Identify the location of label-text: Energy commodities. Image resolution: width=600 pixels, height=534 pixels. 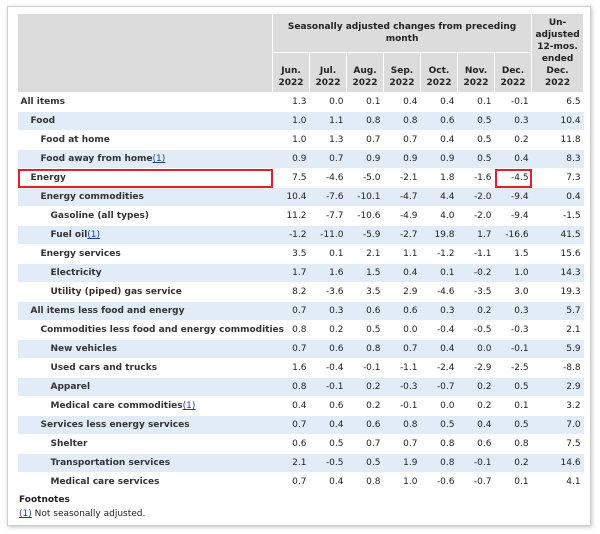
(92, 197).